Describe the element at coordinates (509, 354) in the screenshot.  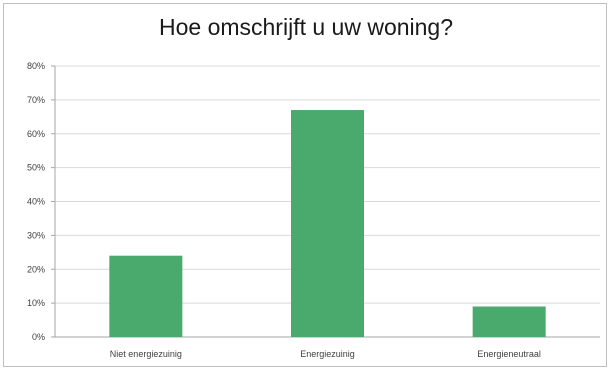
I see `x-category-label: Energieneutraal` at that location.